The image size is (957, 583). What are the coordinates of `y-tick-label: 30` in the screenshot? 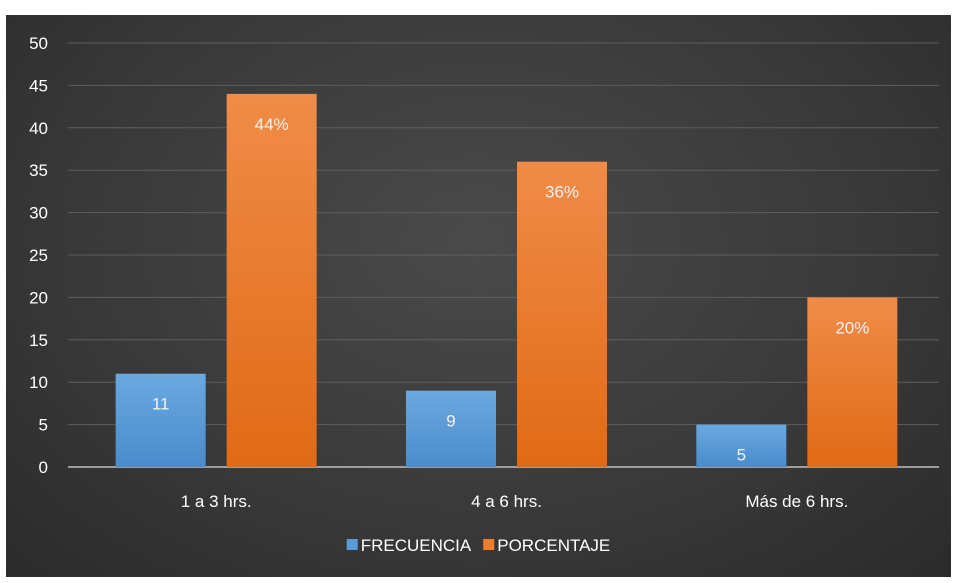 It's located at (38, 213).